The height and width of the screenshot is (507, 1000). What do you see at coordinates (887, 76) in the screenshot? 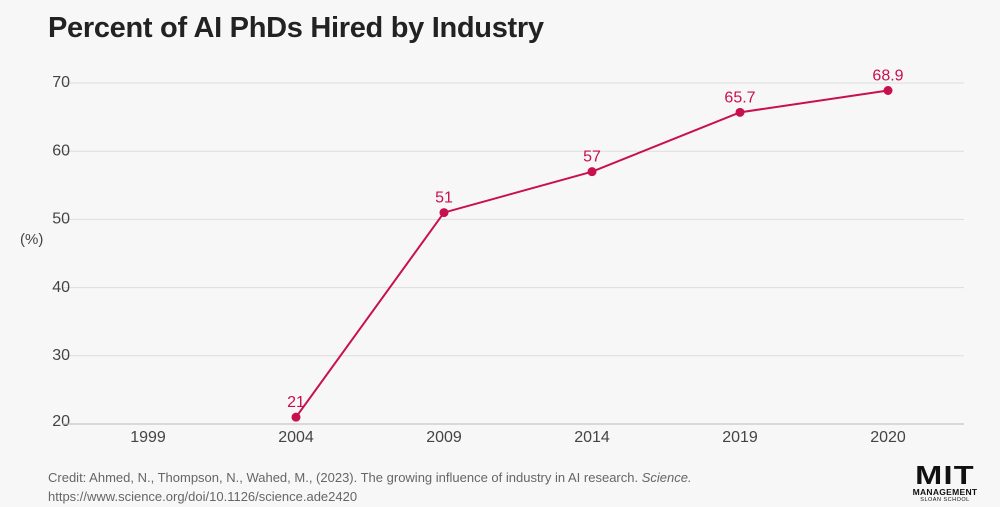
I see `data-label: 68.9` at bounding box center [887, 76].